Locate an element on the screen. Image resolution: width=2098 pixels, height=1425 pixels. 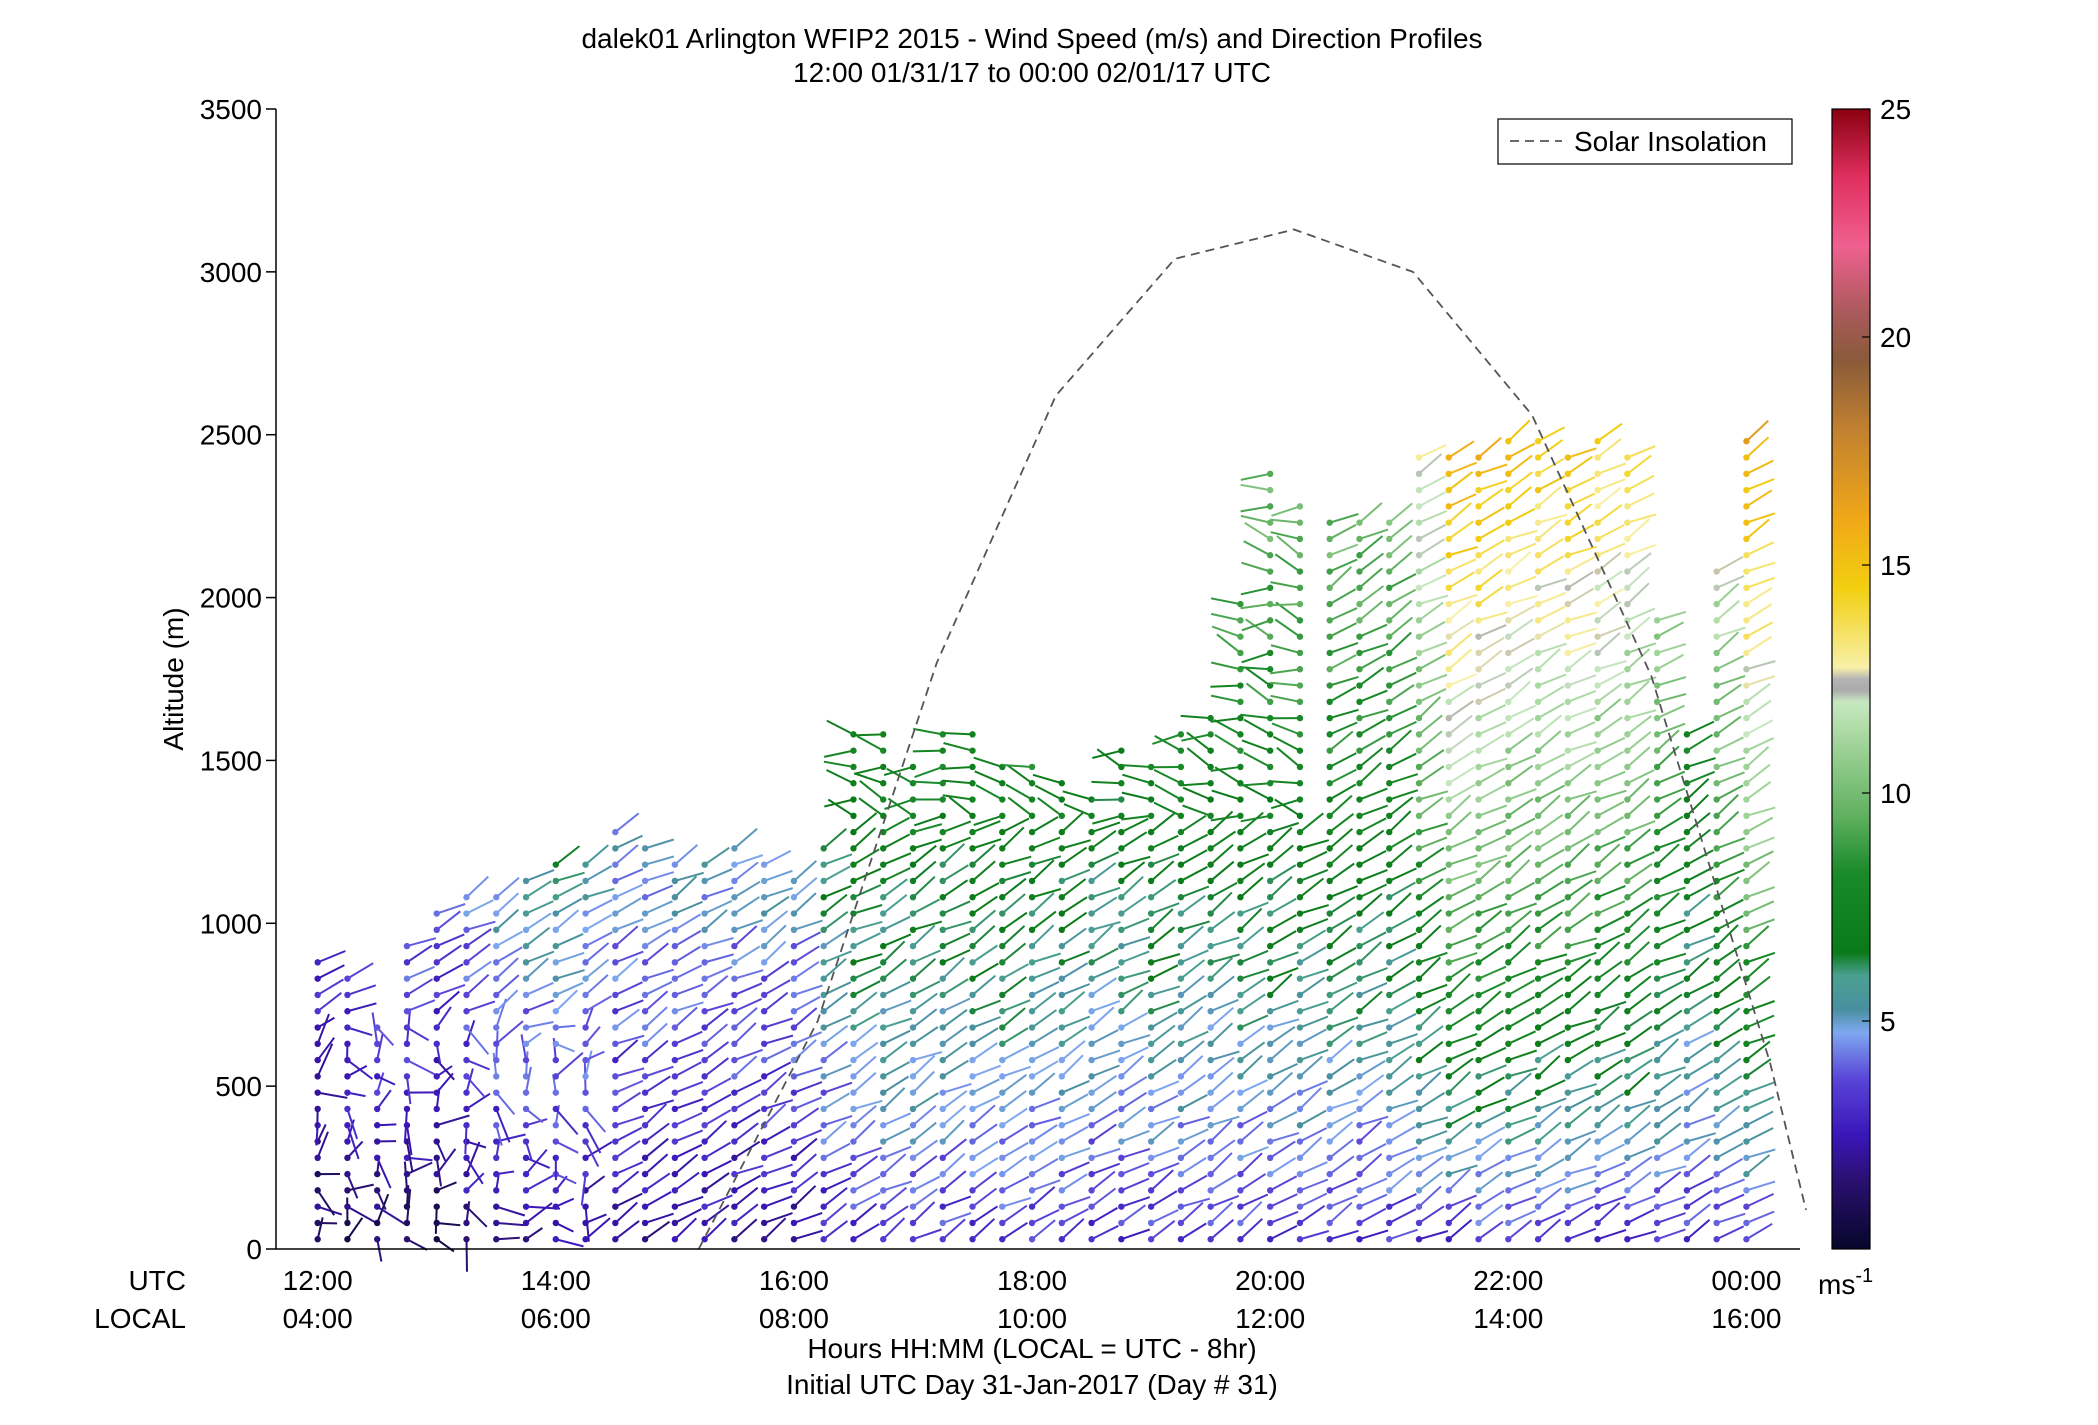
x-tick-label-utc: 16:00 is located at coordinates (794, 1280).